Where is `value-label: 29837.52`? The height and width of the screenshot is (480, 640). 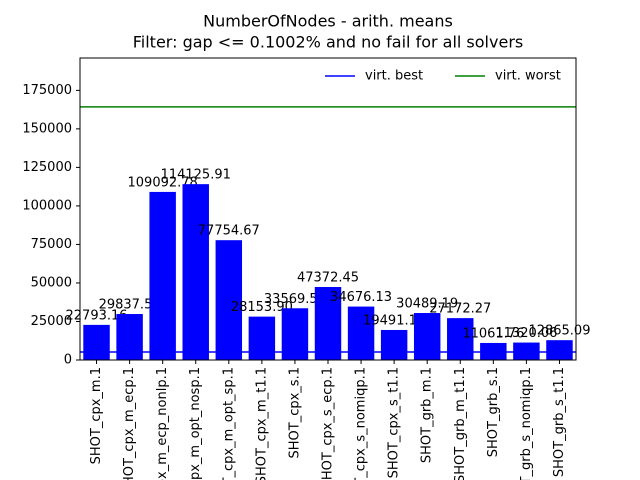 value-label: 29837.52 is located at coordinates (130, 305).